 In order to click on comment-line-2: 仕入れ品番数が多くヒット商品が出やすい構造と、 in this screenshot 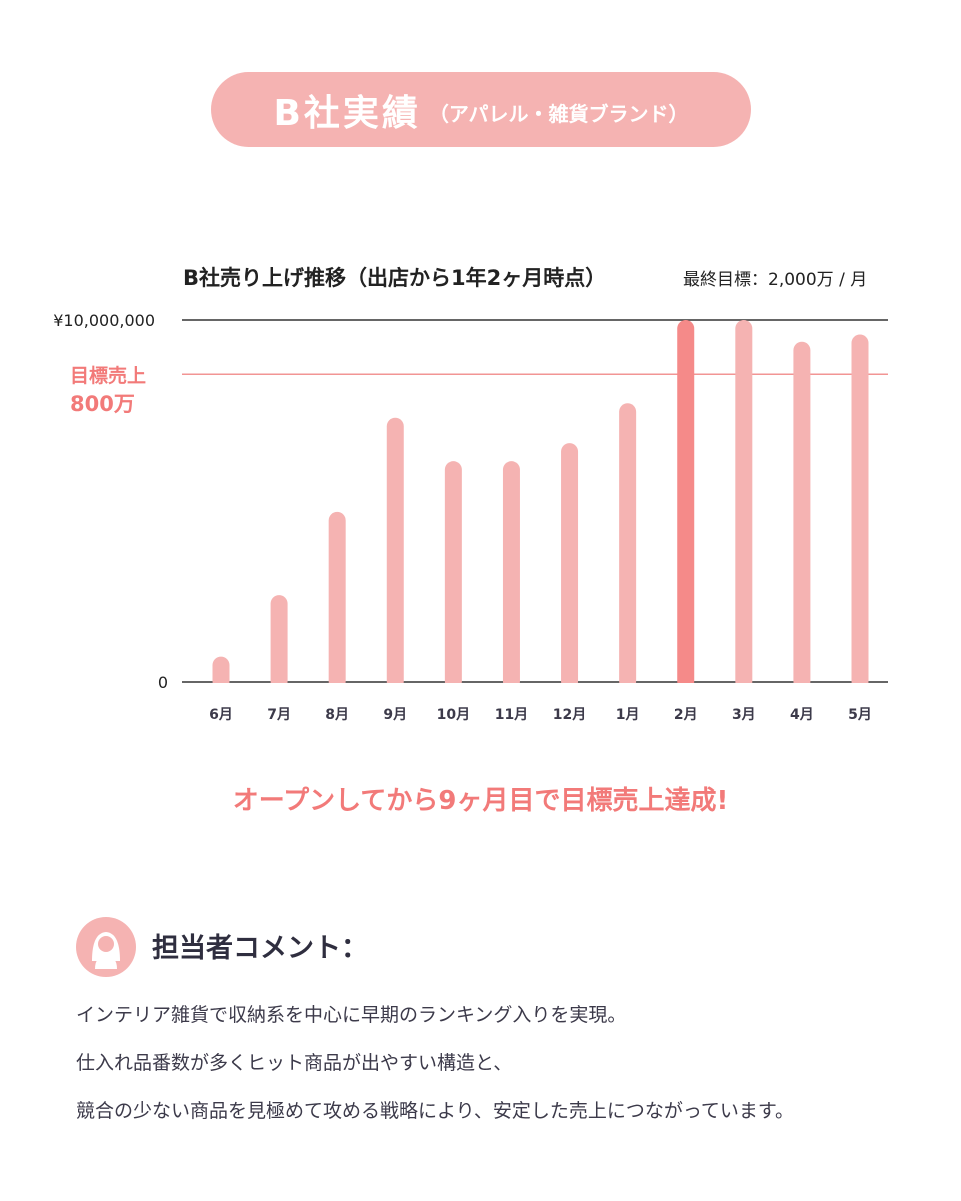, I will do `click(294, 1063)`.